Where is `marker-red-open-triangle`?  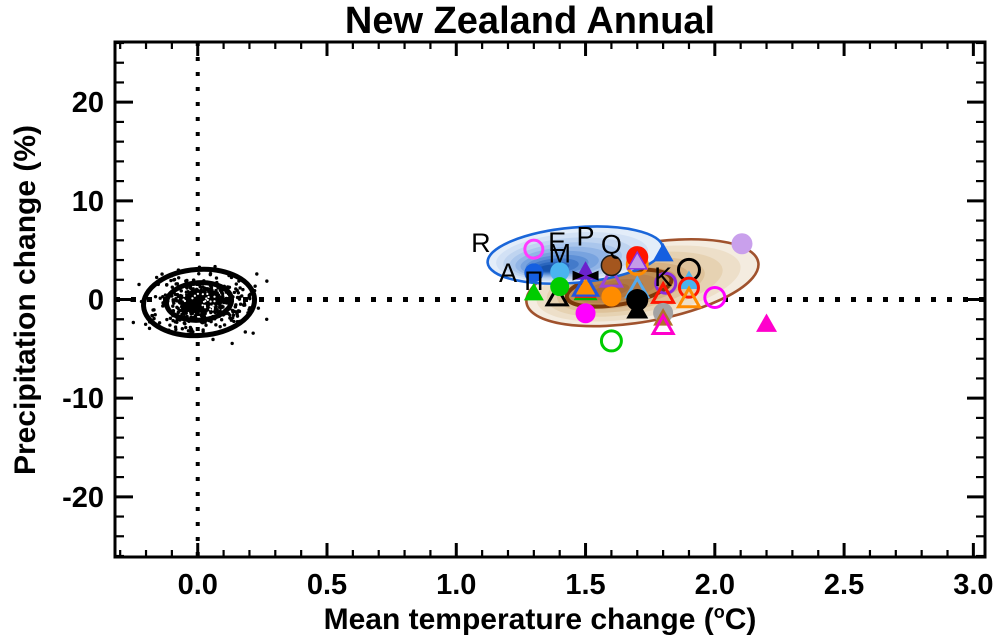 marker-red-open-triangle is located at coordinates (663, 292).